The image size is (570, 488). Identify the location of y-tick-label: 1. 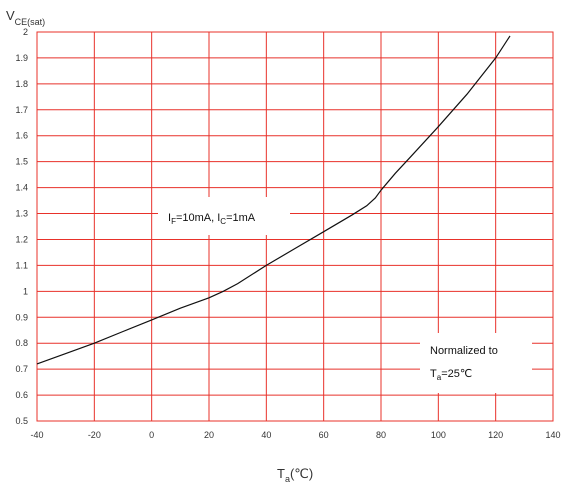
(25, 291).